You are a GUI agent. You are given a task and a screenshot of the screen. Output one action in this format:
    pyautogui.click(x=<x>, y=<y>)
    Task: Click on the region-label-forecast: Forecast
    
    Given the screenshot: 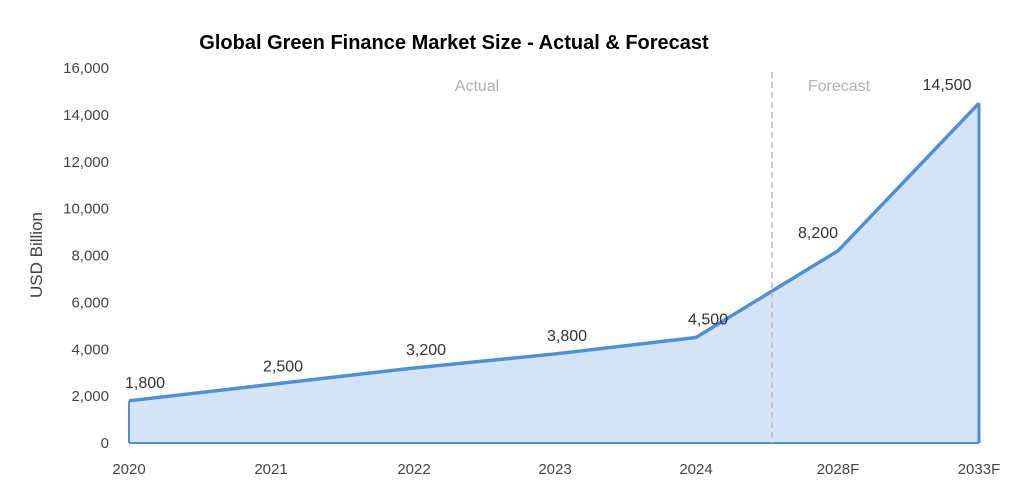 What is the action you would take?
    pyautogui.click(x=839, y=86)
    